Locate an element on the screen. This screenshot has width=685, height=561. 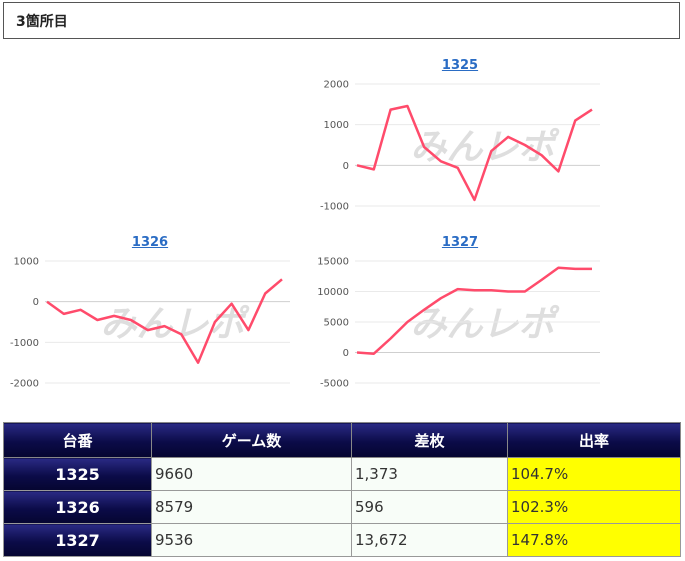
rate-cell: 104.7% is located at coordinates (594, 474).